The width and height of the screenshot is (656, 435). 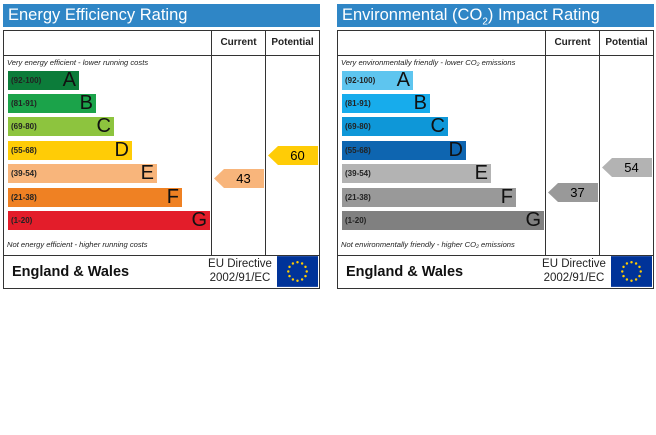 I want to click on potential-rating-arrow: 60, so click(x=293, y=155).